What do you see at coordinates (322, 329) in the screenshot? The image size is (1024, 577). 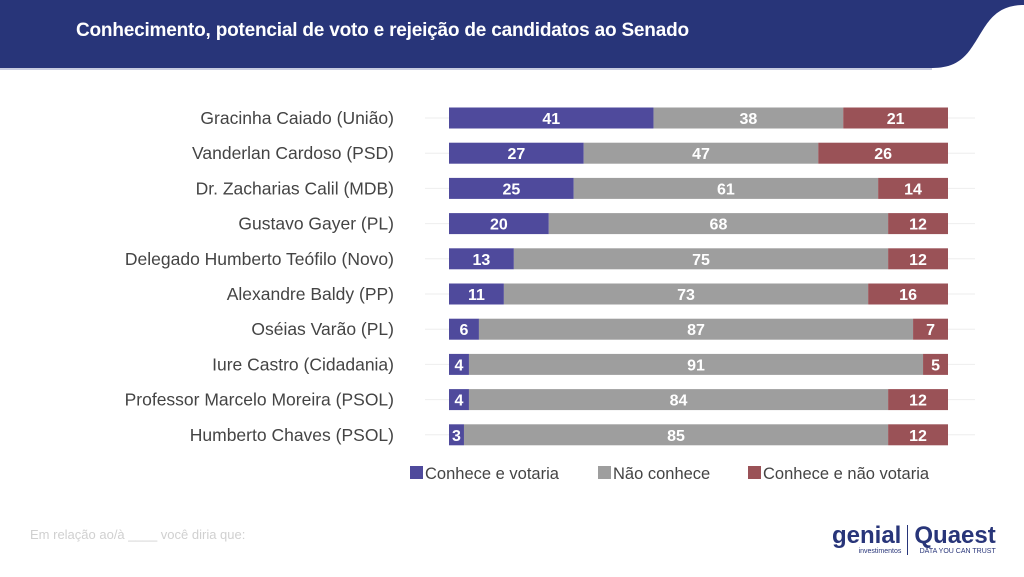 I see `category-label: Oséias Varão (PL)` at bounding box center [322, 329].